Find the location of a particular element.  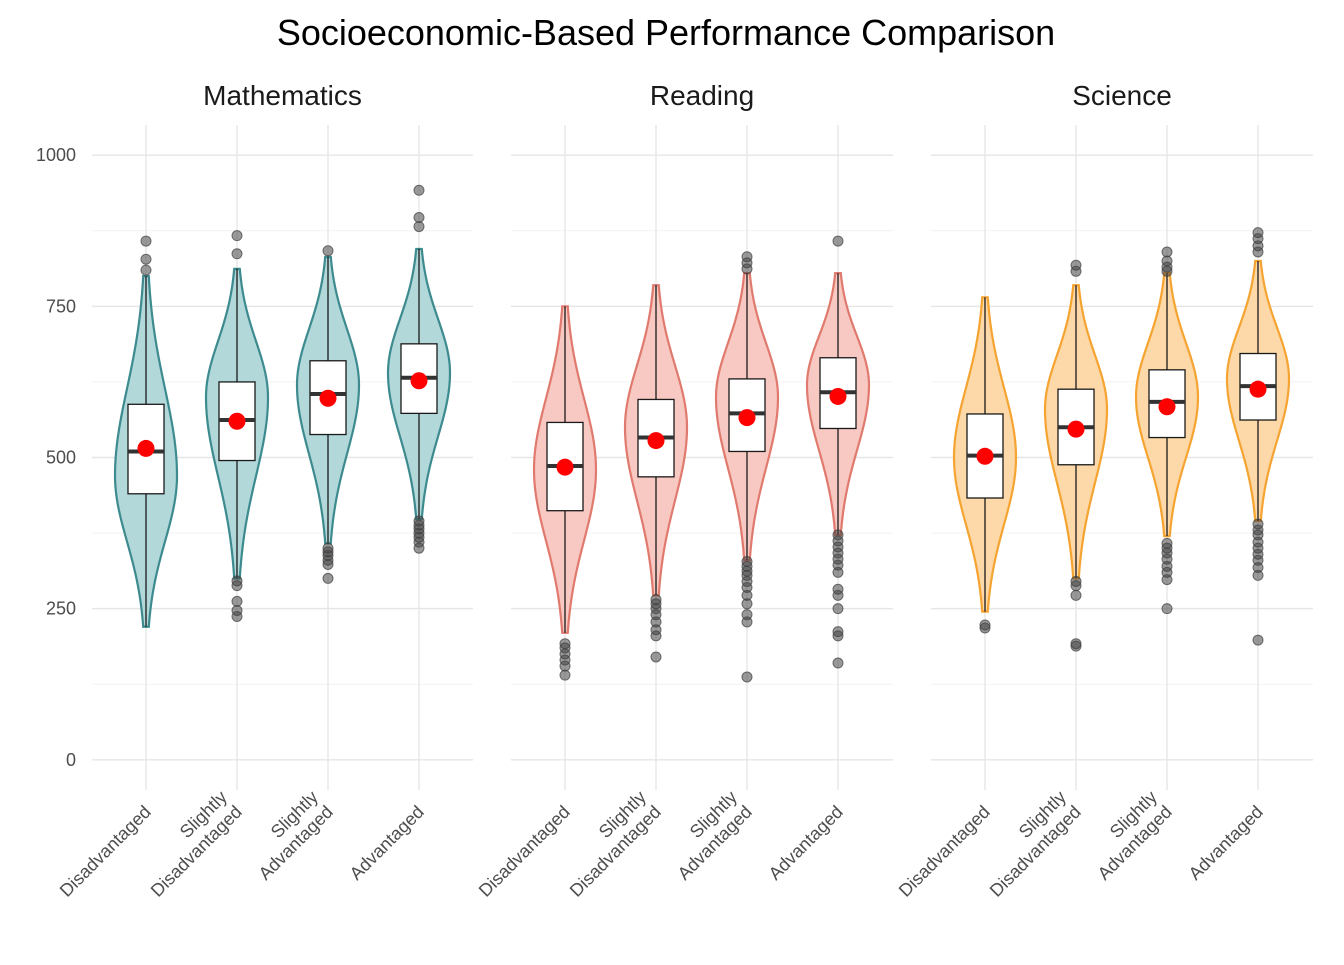

y-axis: 0 250 500 750 1000 is located at coordinates (56, 457).